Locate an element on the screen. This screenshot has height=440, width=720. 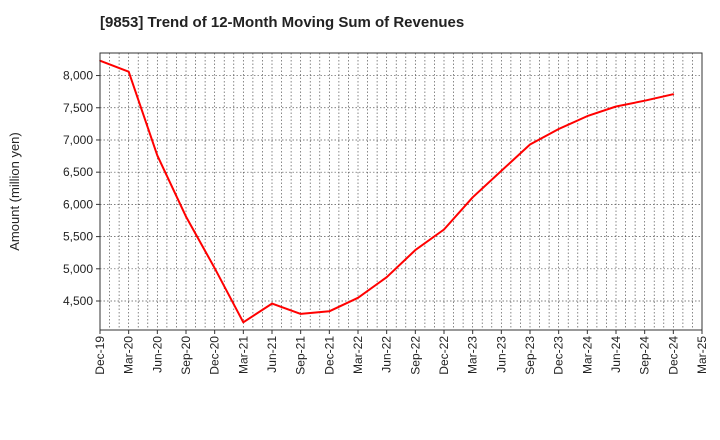
x-tick-label: Jun-24 is located at coordinates (616, 354).